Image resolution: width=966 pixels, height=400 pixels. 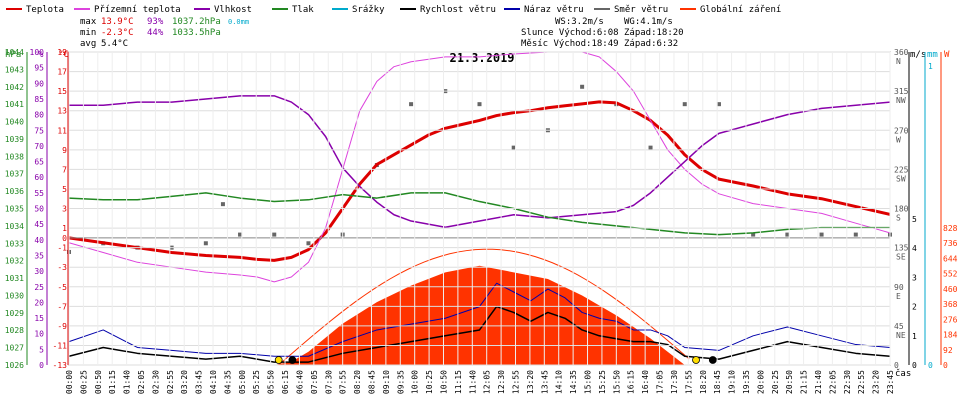 I want to click on tick-time: 16:15, so click(x=631, y=382).